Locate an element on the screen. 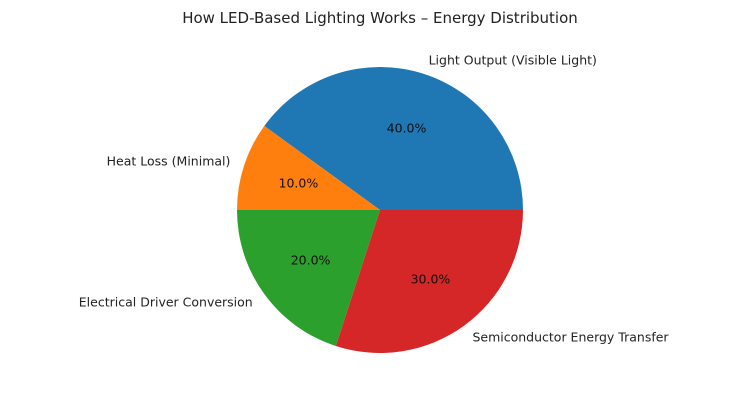 The width and height of the screenshot is (750, 400). slice-percent-label: 40.0% is located at coordinates (407, 127).